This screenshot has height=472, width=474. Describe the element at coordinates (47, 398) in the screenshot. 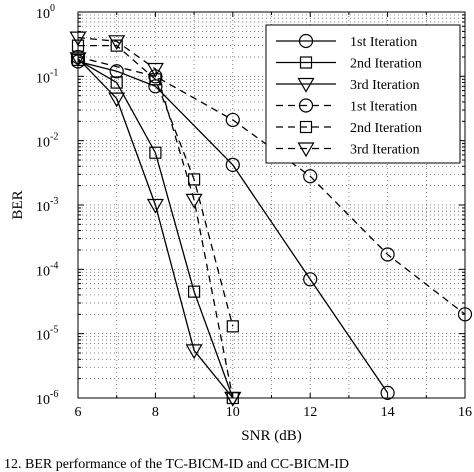

I see `y-tick-label: 10⁻⁶` at that location.